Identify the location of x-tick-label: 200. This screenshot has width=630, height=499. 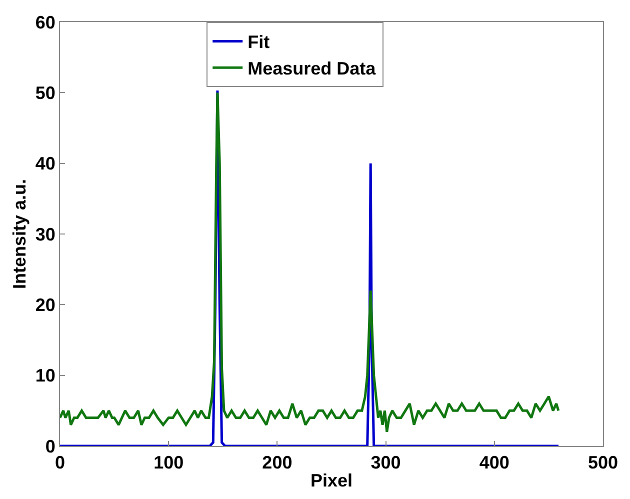
(277, 462).